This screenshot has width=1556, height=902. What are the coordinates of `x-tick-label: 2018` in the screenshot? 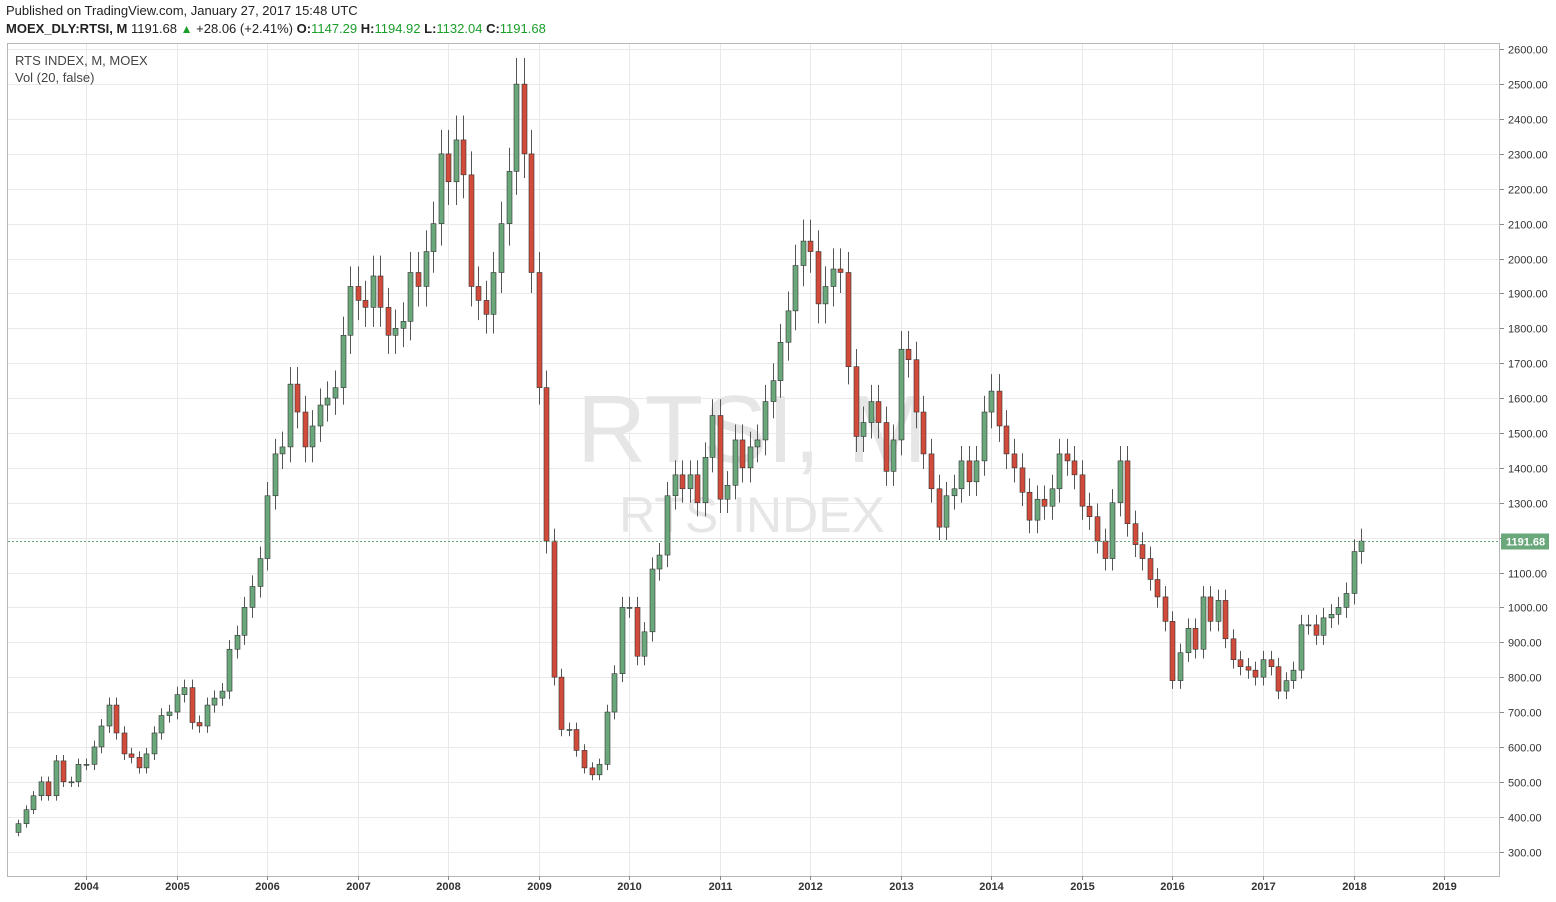 It's located at (1354, 887).